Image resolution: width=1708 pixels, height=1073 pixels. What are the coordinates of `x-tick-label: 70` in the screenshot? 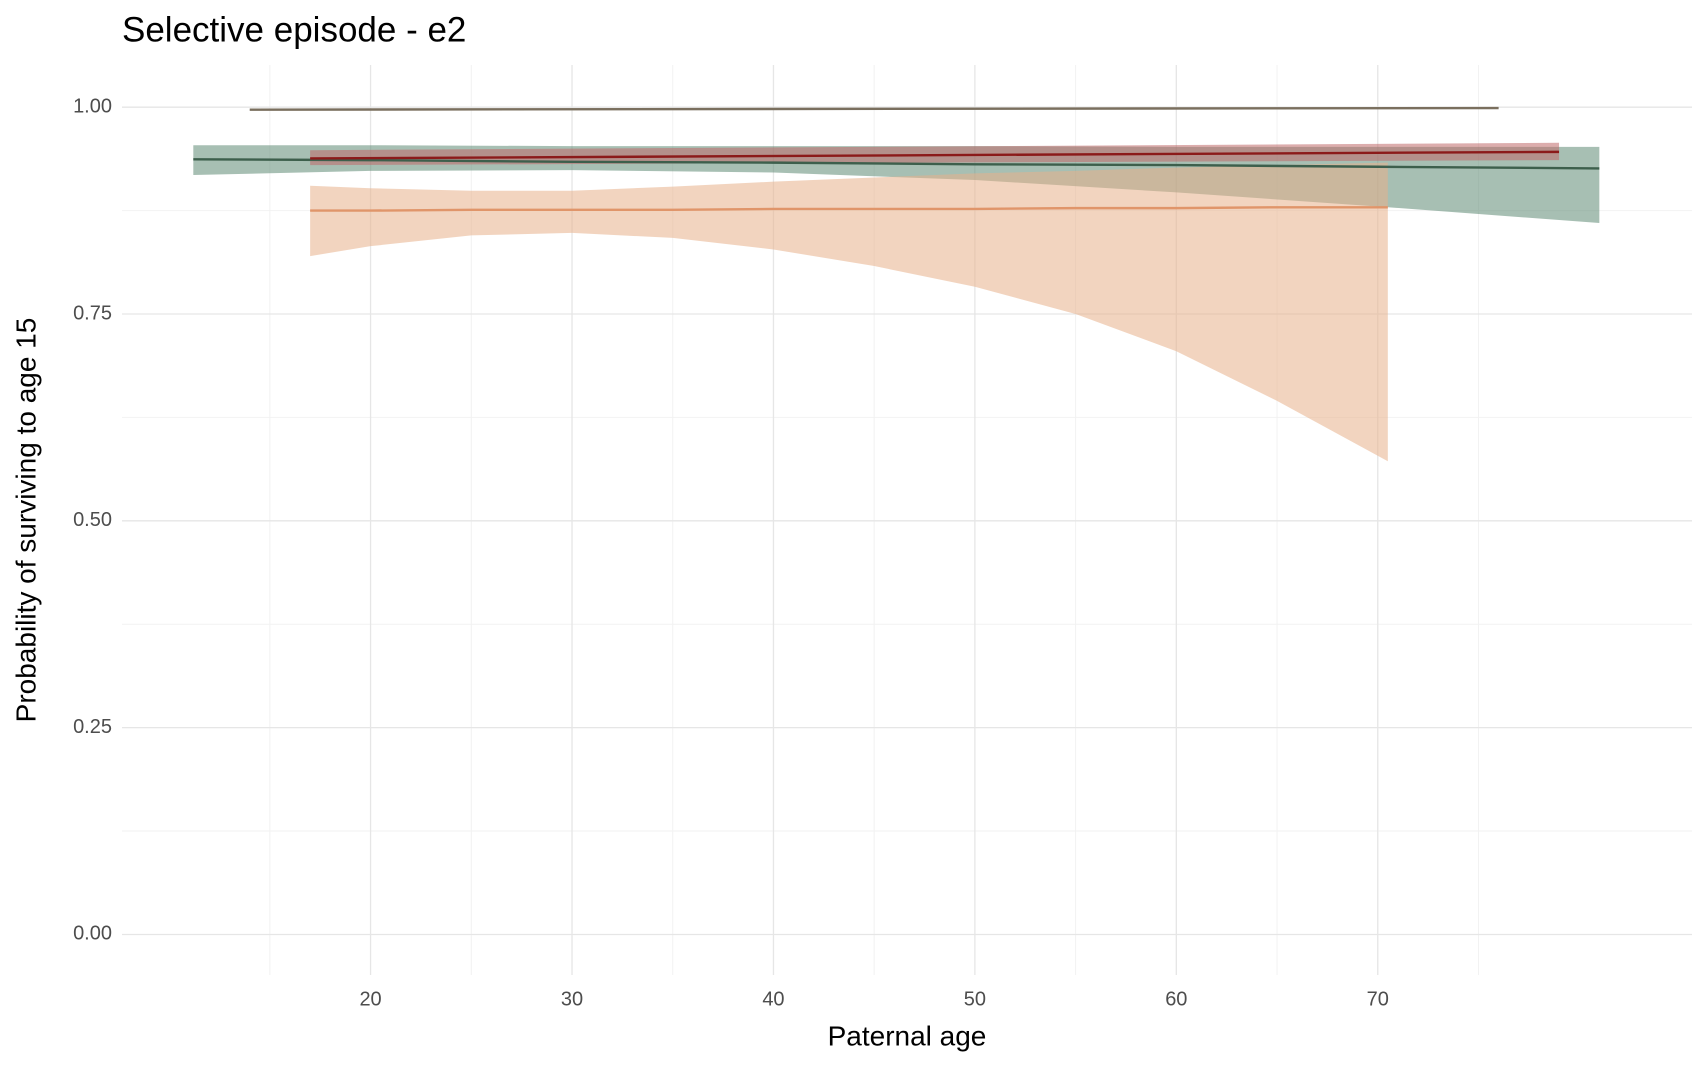 It's located at (1378, 999).